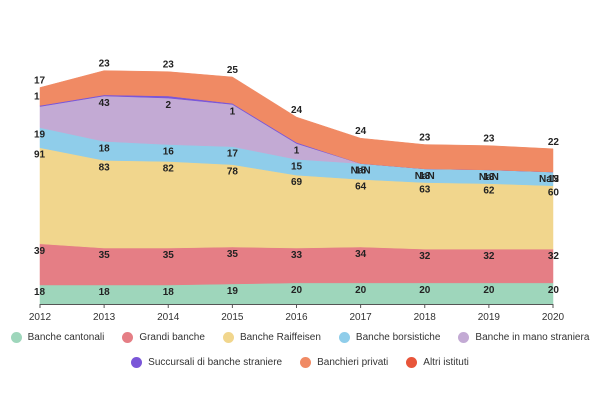 Image resolution: width=600 pixels, height=400 pixels. What do you see at coordinates (297, 182) in the screenshot?
I see `data-label-banche-raiffeisen: 69` at bounding box center [297, 182].